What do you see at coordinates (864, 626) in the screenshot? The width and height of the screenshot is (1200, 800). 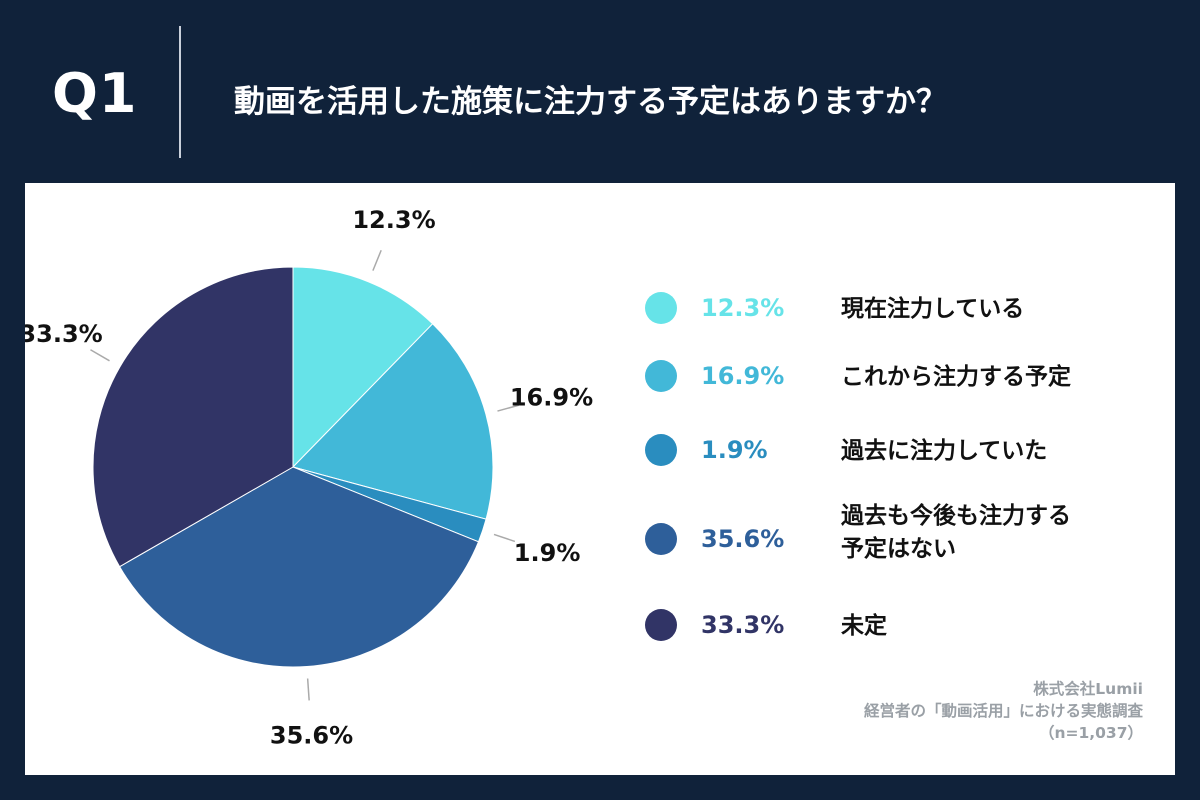 I see `legend-label: 未定` at bounding box center [864, 626].